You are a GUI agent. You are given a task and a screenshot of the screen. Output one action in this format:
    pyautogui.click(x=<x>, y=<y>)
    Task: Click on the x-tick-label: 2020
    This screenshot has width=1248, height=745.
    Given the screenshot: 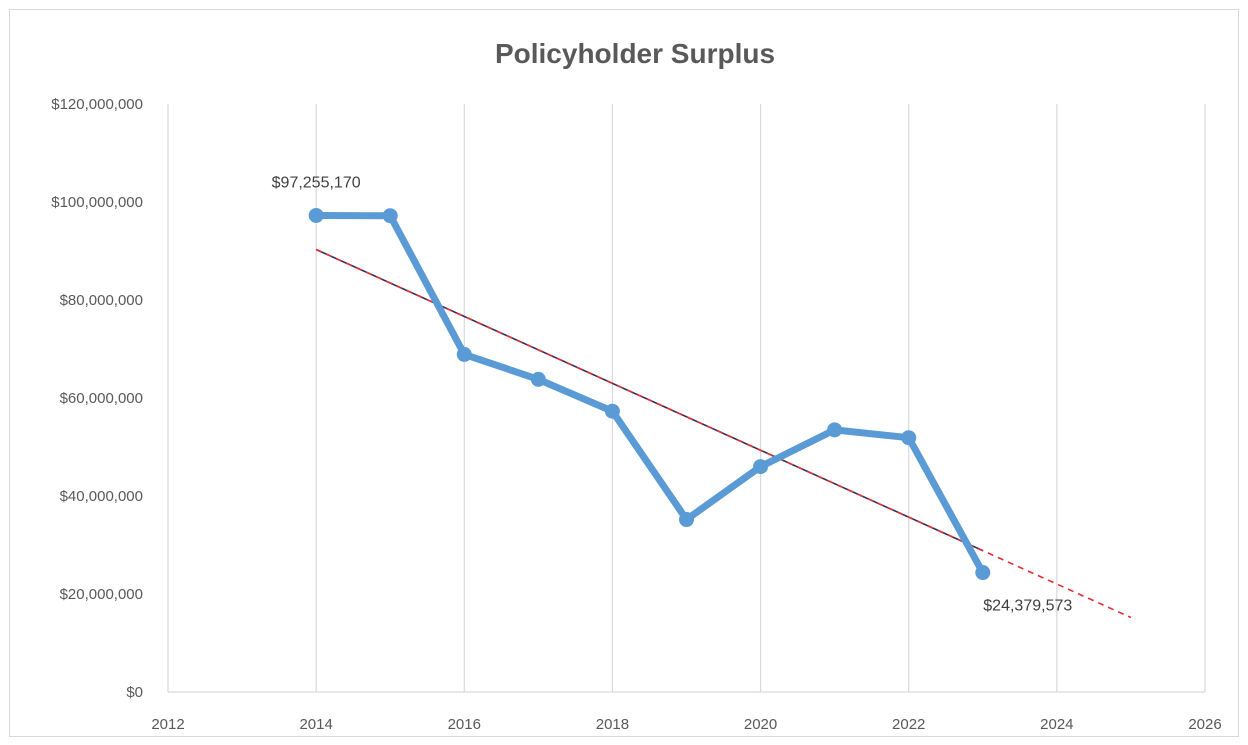 What is the action you would take?
    pyautogui.click(x=760, y=724)
    